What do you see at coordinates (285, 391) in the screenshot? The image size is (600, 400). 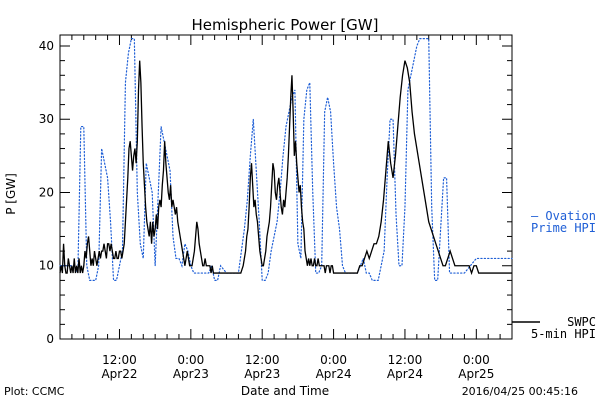 I see `x-axis-label: Date and Time` at bounding box center [285, 391].